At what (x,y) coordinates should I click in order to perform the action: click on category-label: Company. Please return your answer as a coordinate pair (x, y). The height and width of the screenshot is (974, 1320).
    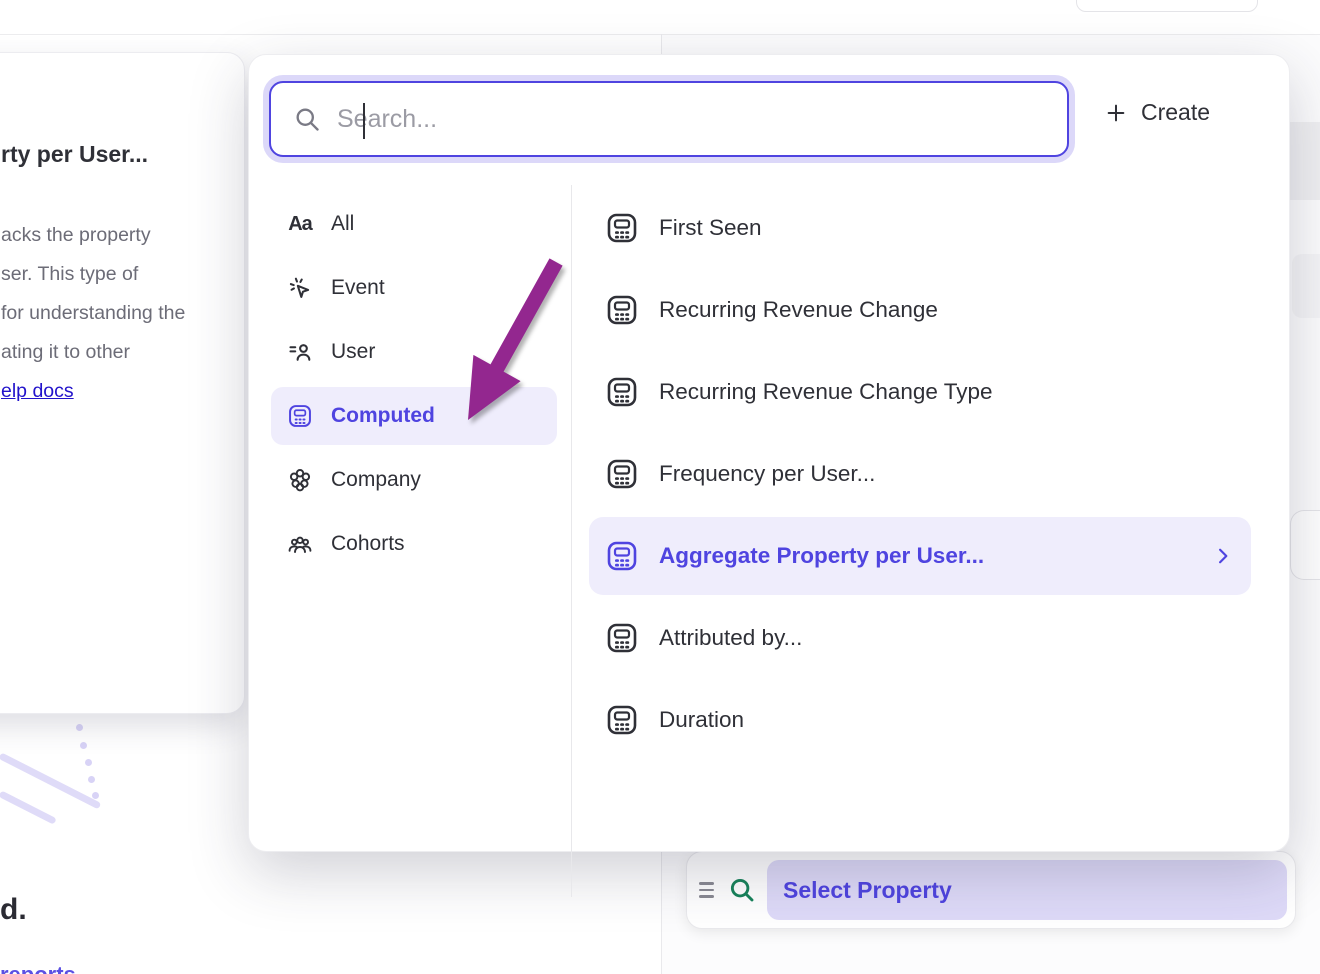
    Looking at the image, I should click on (376, 479).